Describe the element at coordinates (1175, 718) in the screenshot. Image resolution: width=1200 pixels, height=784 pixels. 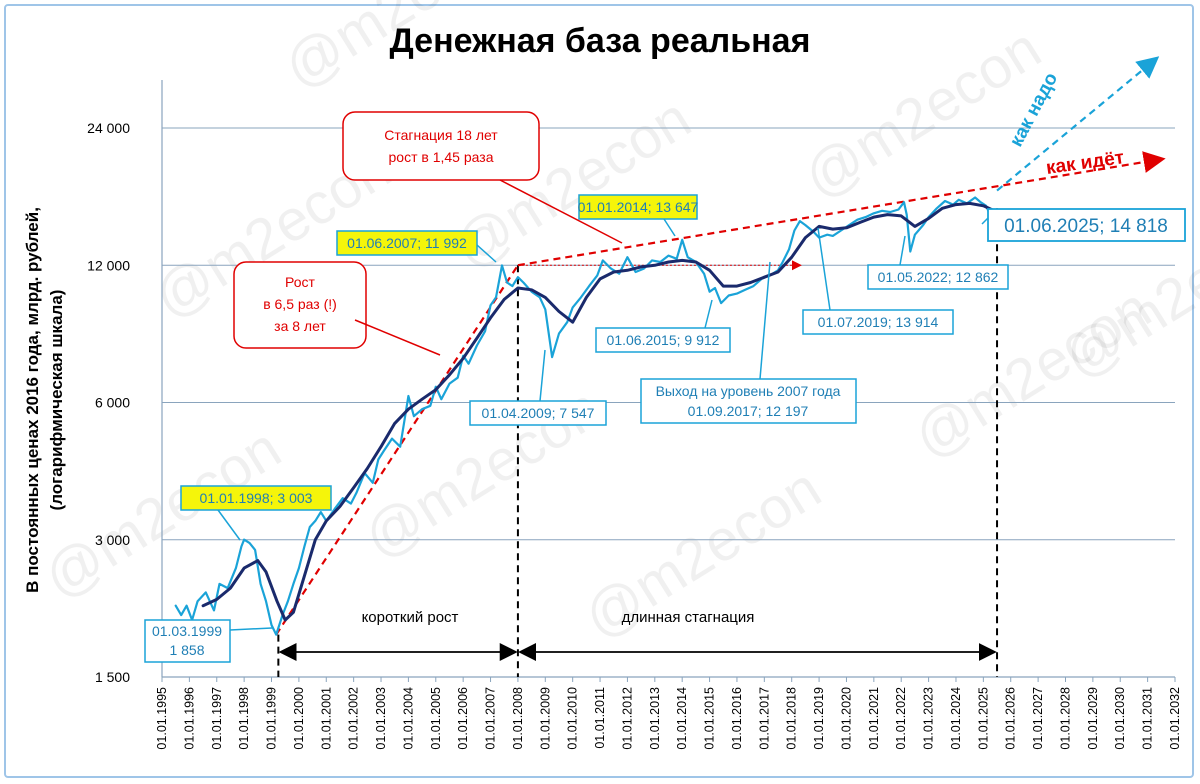
I see `x-tick-label: 01.01.2032` at that location.